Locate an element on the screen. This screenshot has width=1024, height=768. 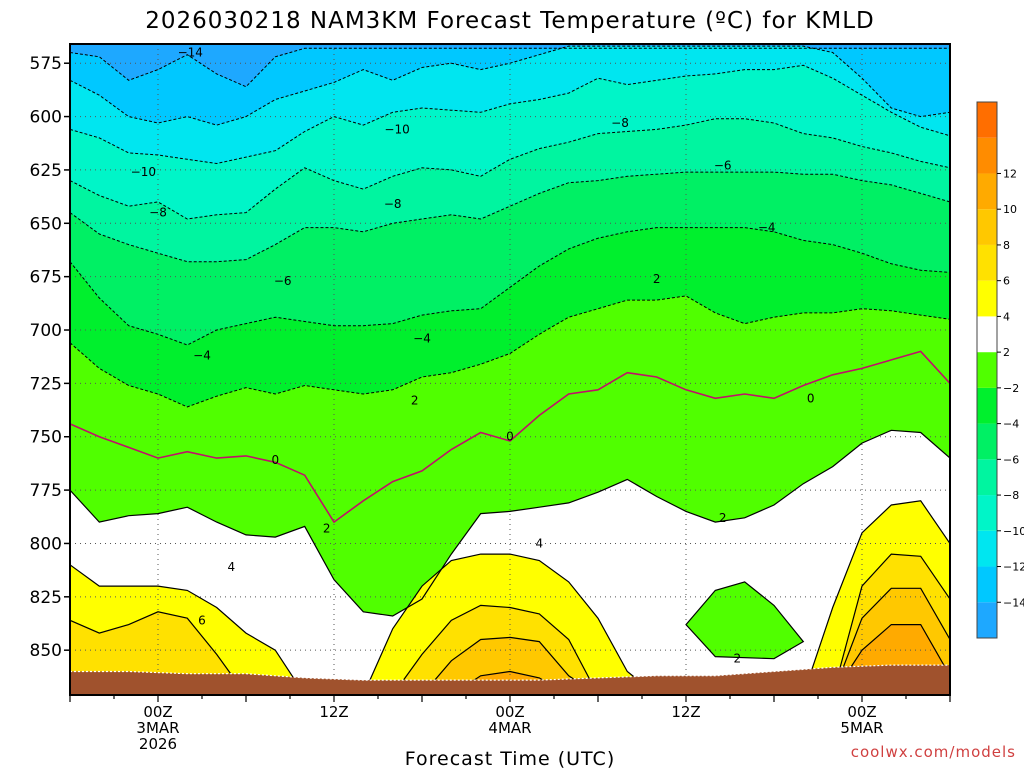
isotherm-label: −14 is located at coordinates (190, 53).